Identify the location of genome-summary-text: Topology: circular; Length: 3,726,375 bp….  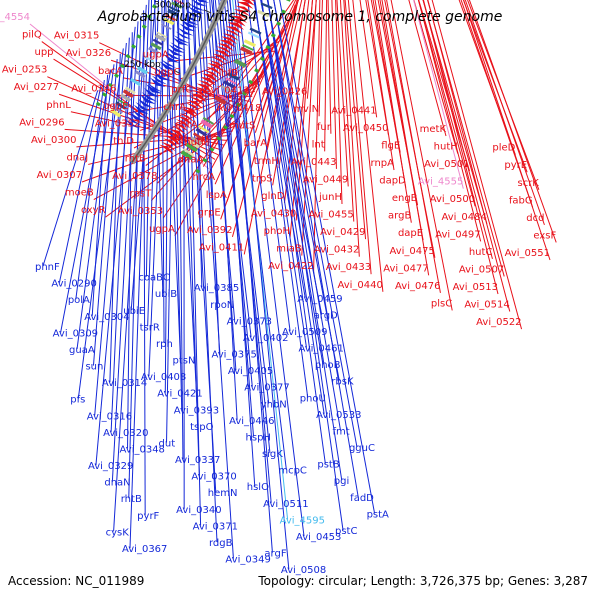
(423, 581).